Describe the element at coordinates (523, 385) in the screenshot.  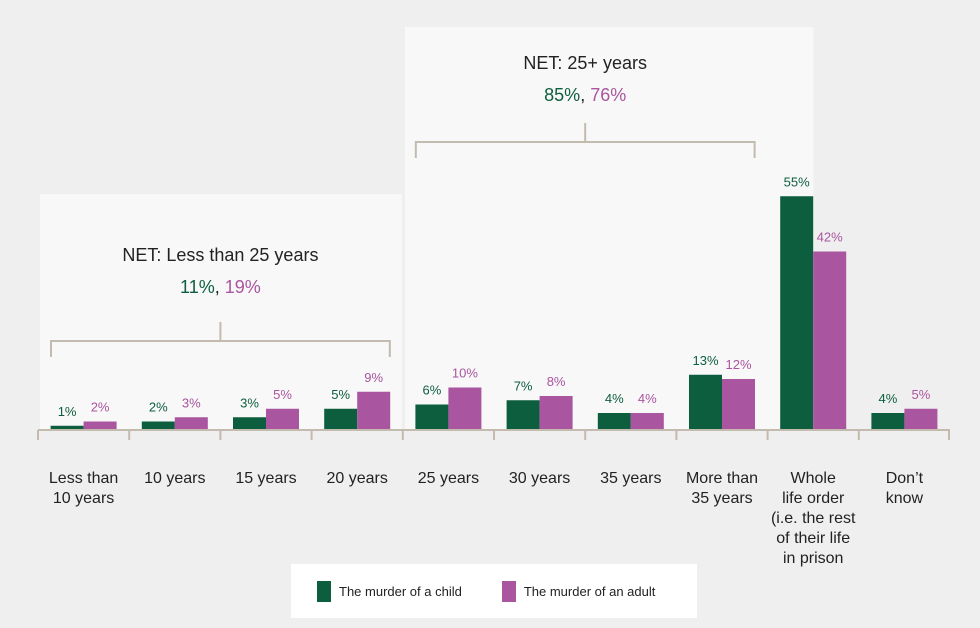
I see `value-label-child: 7%` at that location.